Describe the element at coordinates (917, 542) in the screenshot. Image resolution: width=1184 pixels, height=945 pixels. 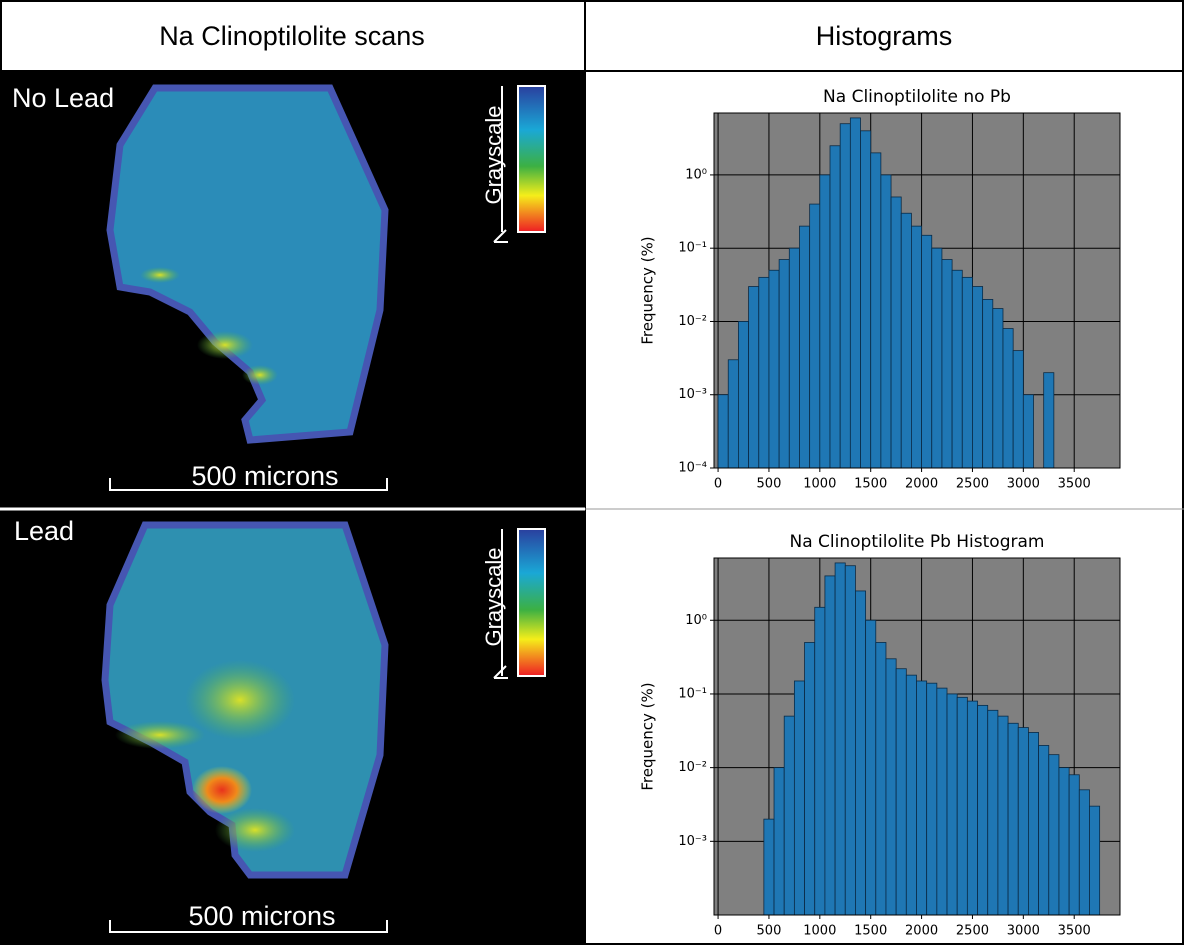
I see `chart-title: Na Clinoptilolite Pb Histogram` at that location.